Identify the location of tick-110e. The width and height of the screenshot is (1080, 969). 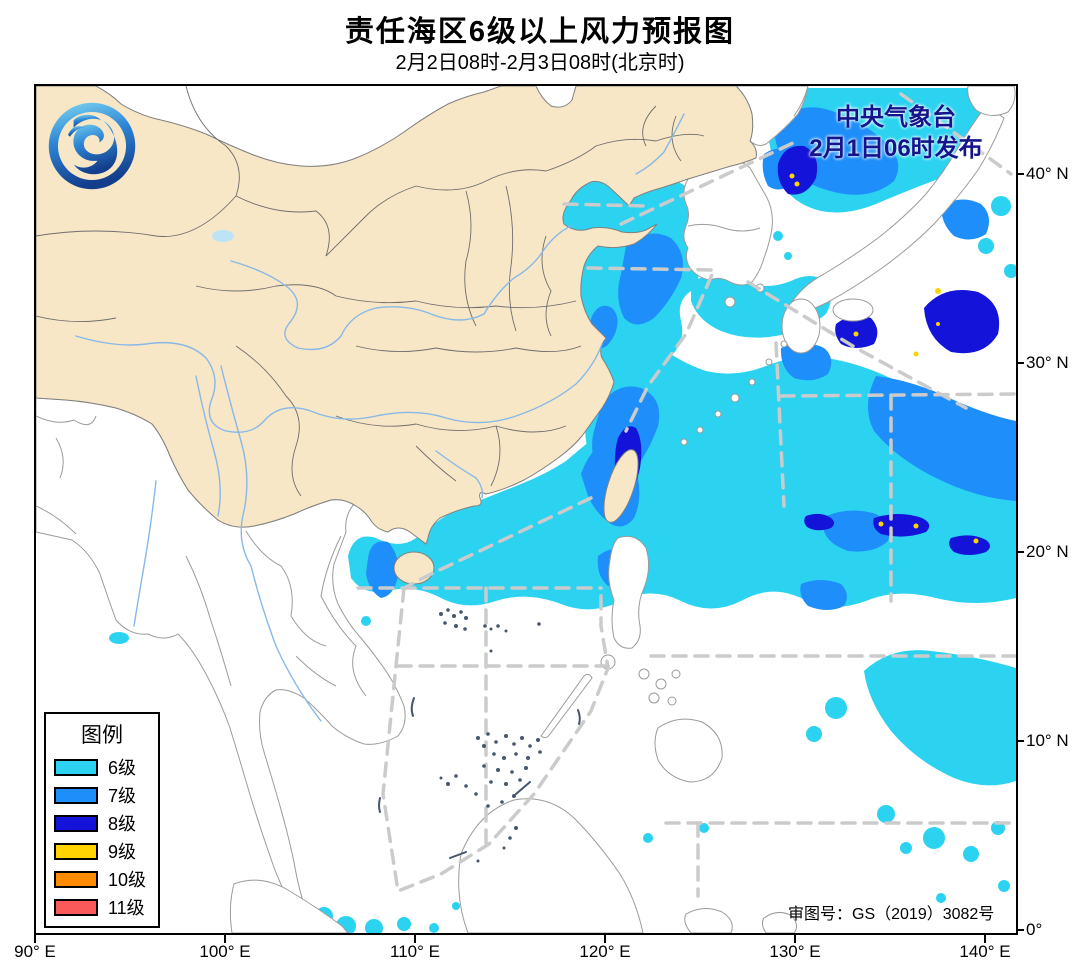
(415, 939).